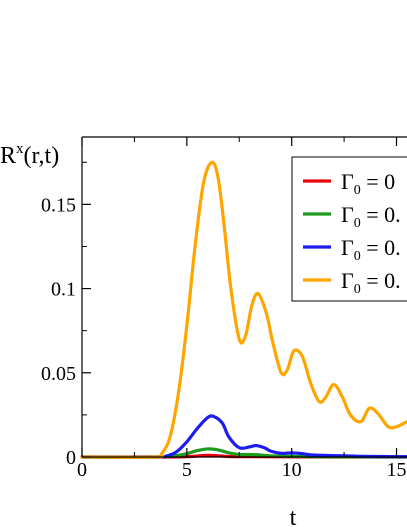 This screenshot has width=407, height=527. I want to click on y-tick-label: 0, so click(71, 458).